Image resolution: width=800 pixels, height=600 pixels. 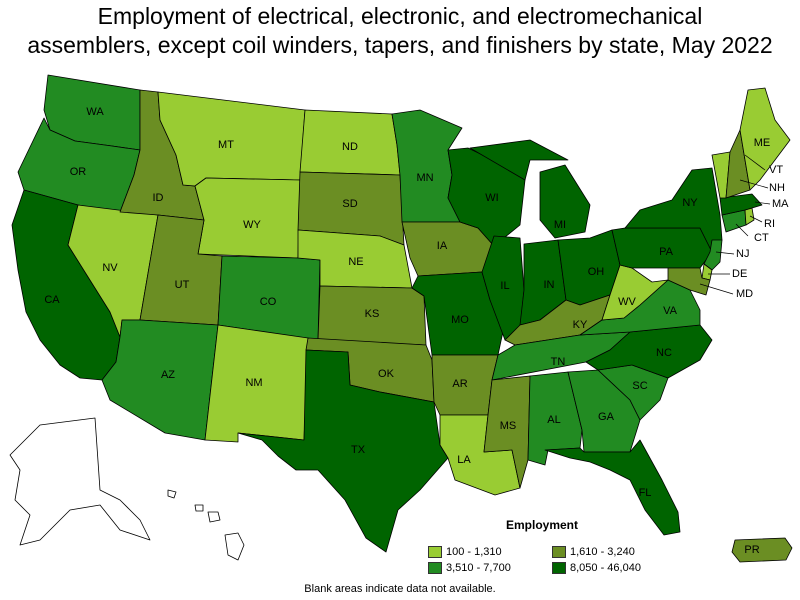 What do you see at coordinates (530, 189) in the screenshot?
I see `state-MI` at bounding box center [530, 189].